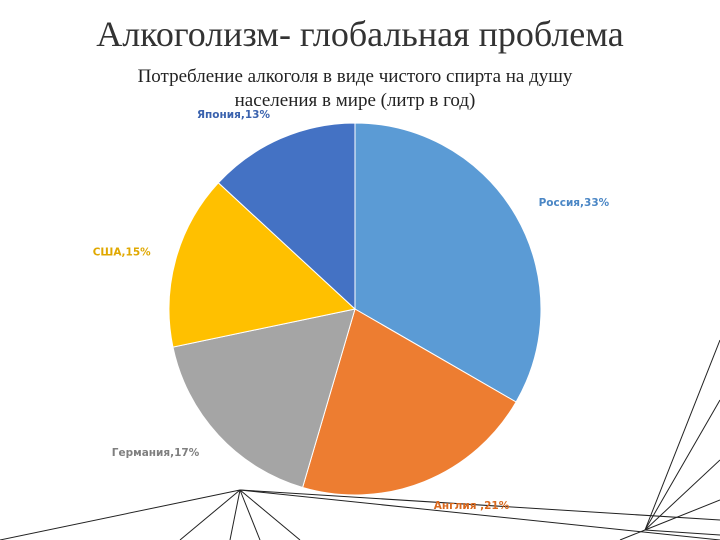 The height and width of the screenshot is (540, 720). Describe the element at coordinates (234, 115) in the screenshot. I see `slice-label: Япония,13%` at that location.